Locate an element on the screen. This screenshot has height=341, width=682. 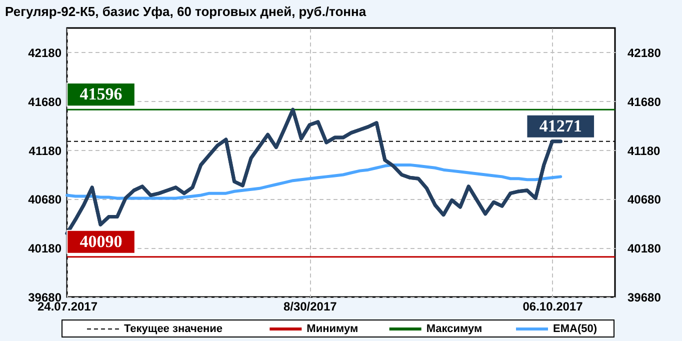
annotation: 40090 is located at coordinates (101, 241).